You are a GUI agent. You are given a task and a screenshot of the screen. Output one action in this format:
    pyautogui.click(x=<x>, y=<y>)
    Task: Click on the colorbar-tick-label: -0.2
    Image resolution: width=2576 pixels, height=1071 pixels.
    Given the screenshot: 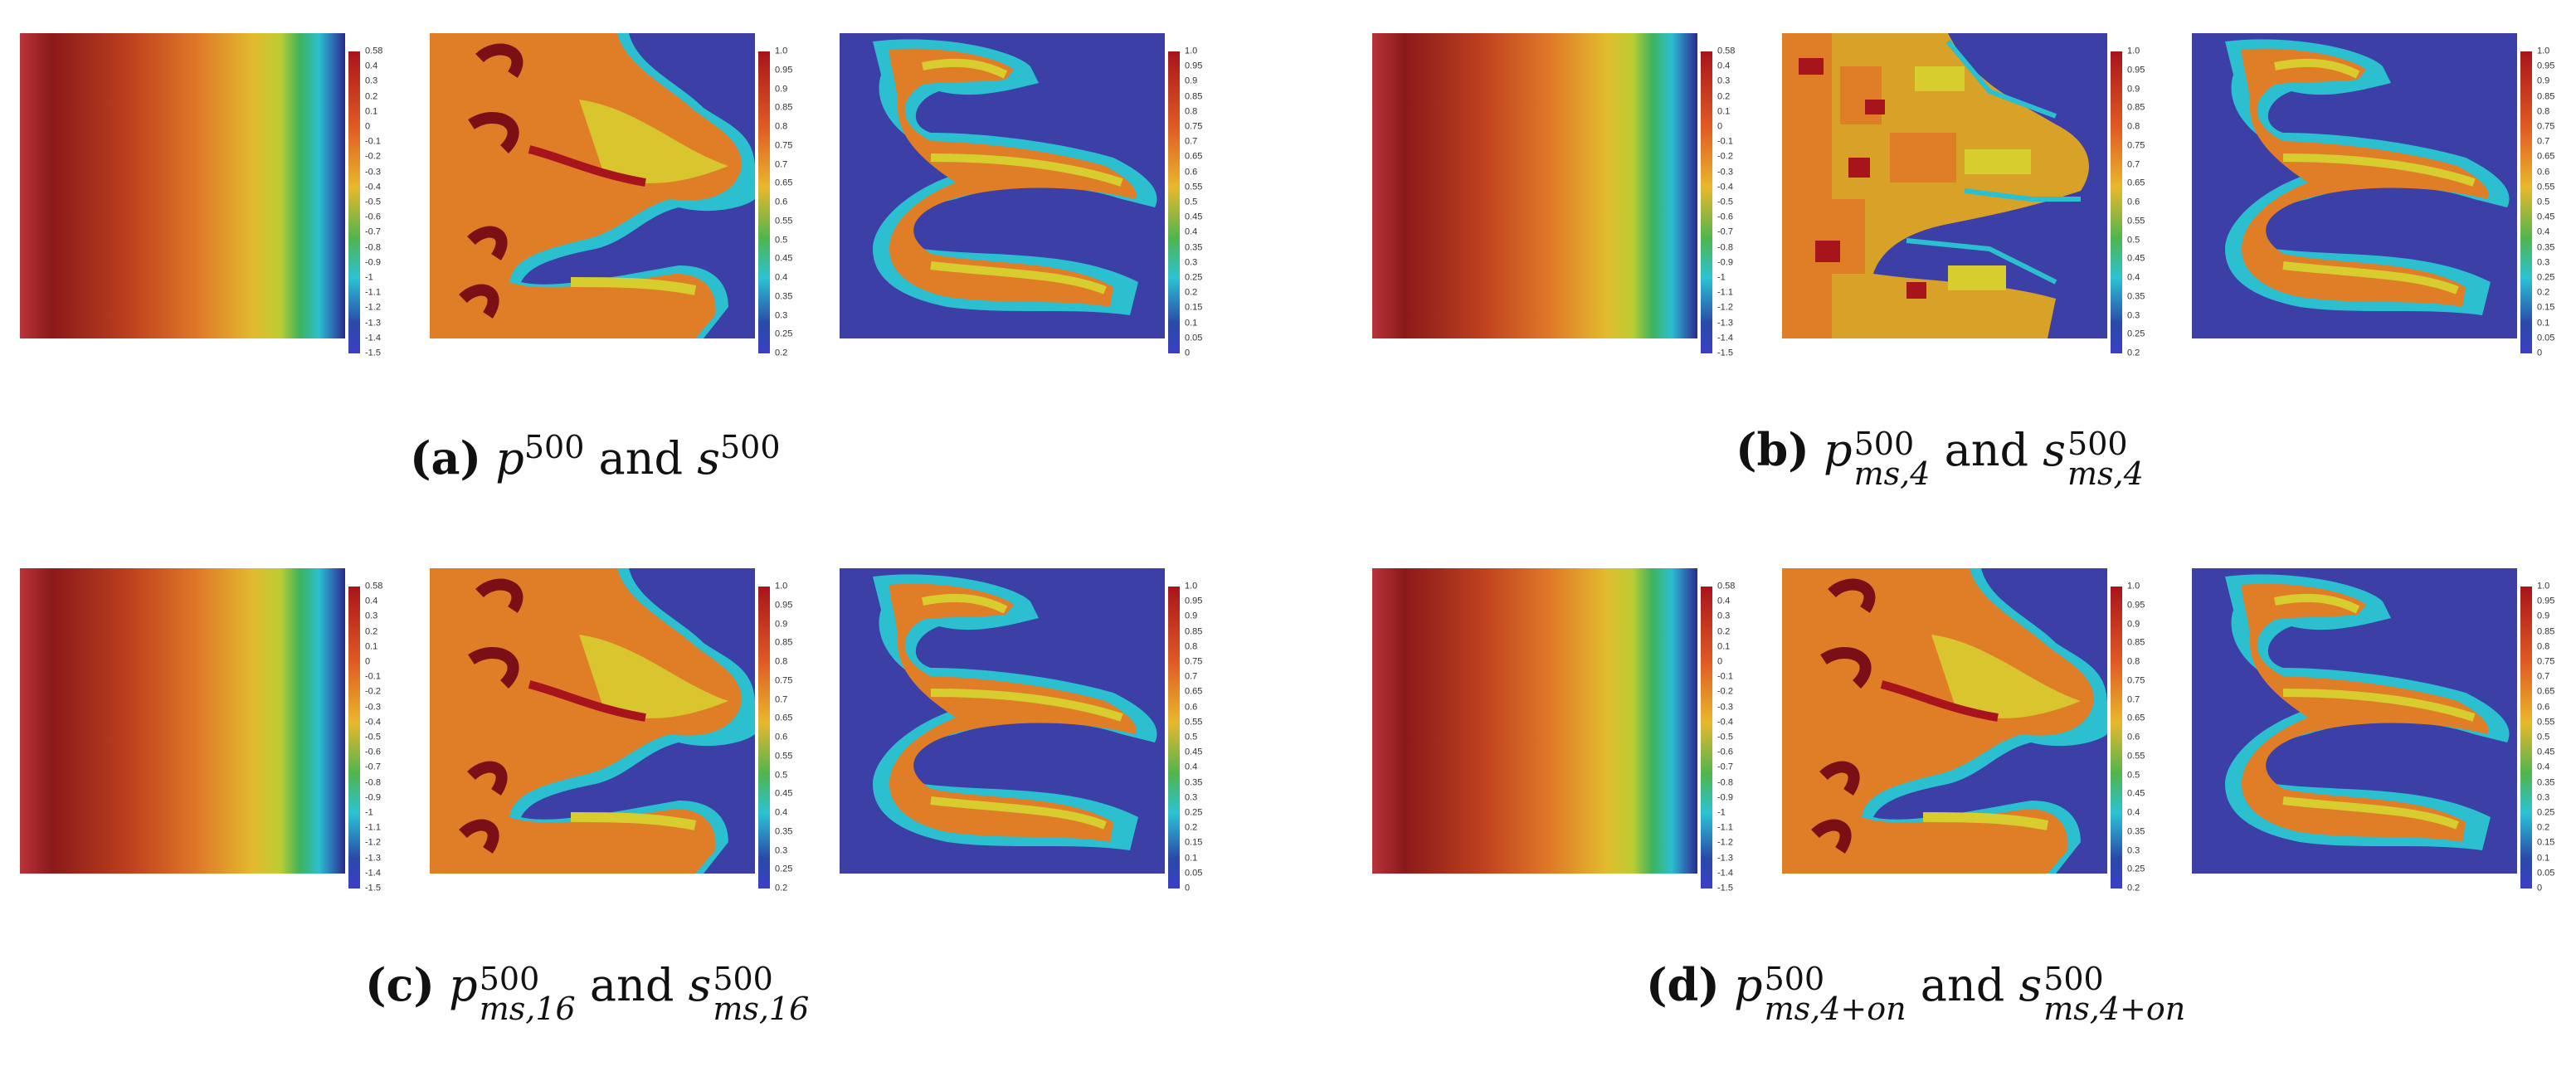 What is the action you would take?
    pyautogui.click(x=373, y=156)
    